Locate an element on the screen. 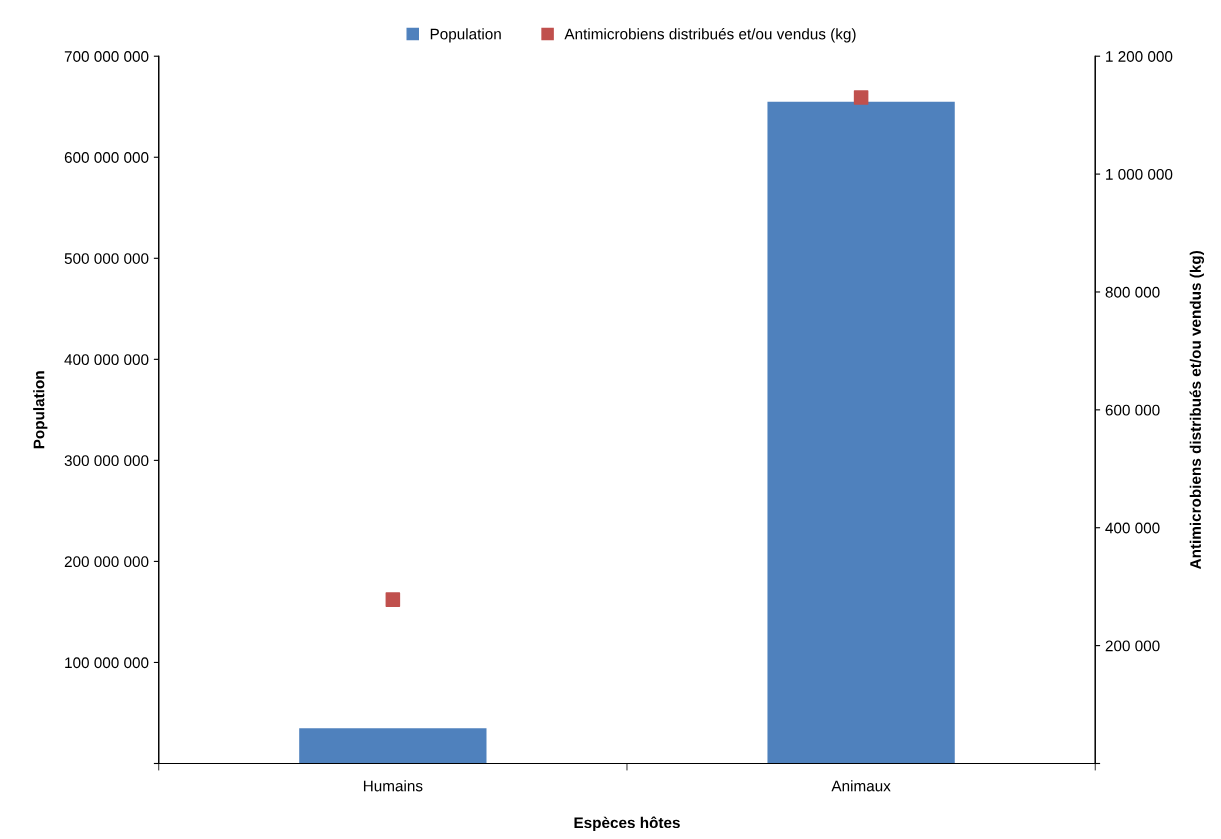  y-tick-label: 600 000 000 is located at coordinates (106, 157).